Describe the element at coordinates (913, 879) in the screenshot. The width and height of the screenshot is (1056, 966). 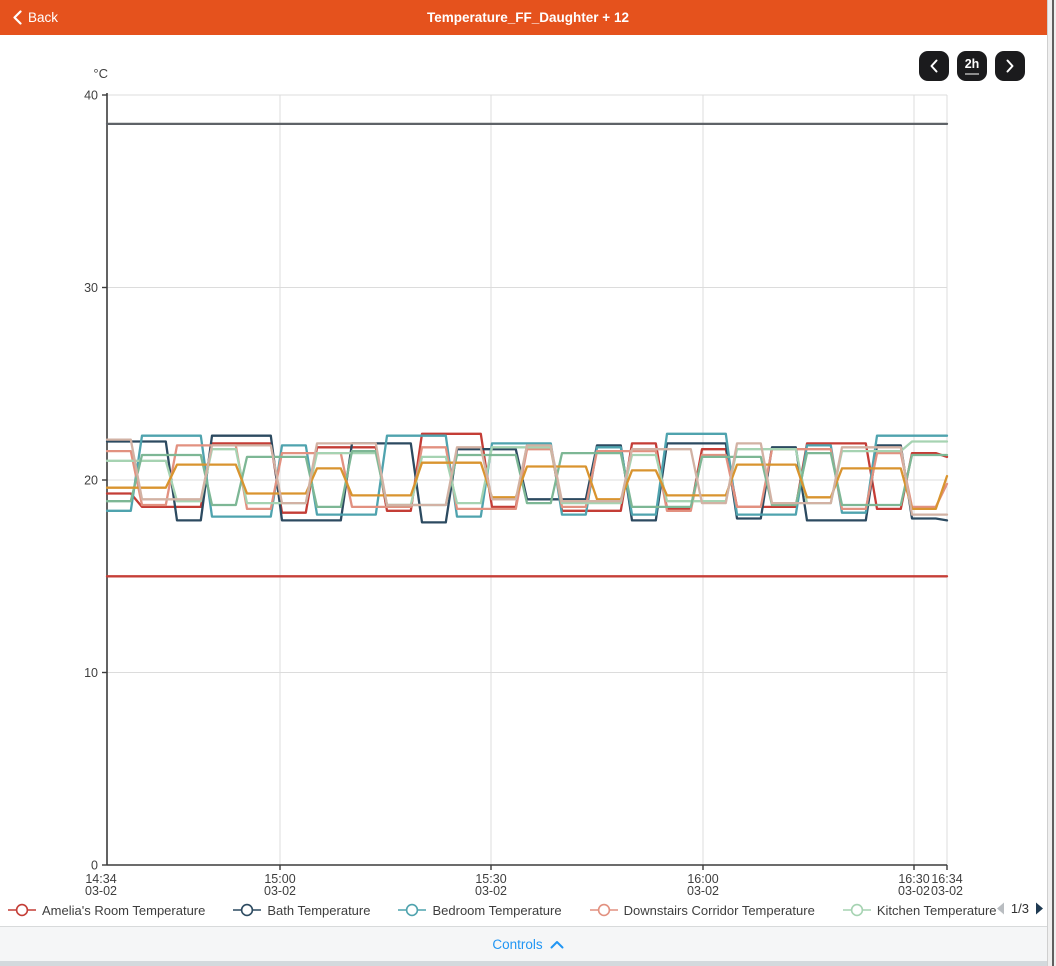
I see `svg-text: 16:30` at that location.